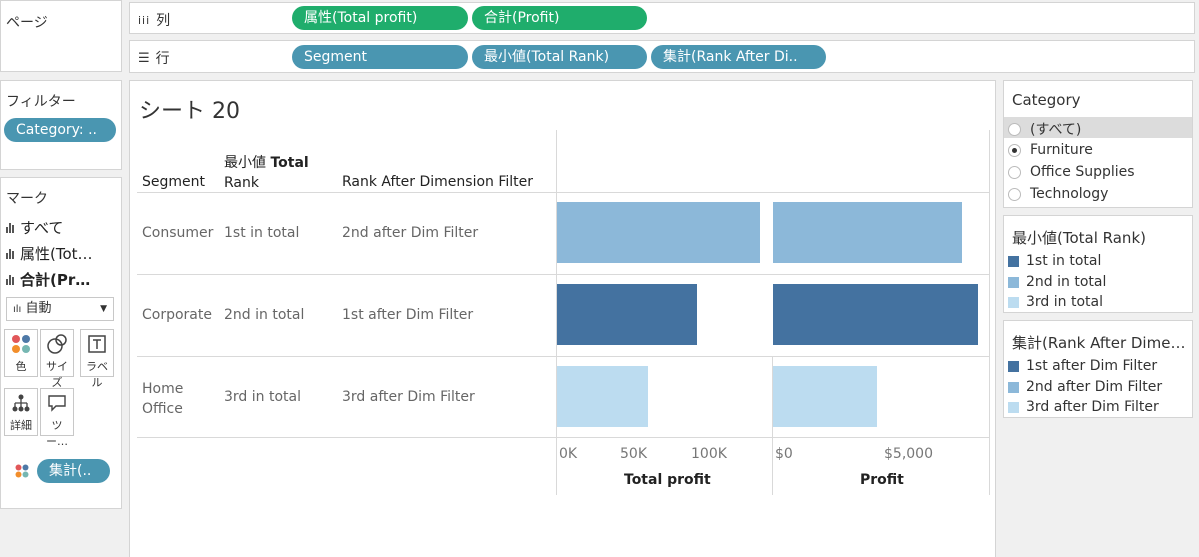 The height and width of the screenshot is (557, 1199). What do you see at coordinates (241, 183) in the screenshot?
I see `header-total-rank-suffix: Rank` at bounding box center [241, 183].